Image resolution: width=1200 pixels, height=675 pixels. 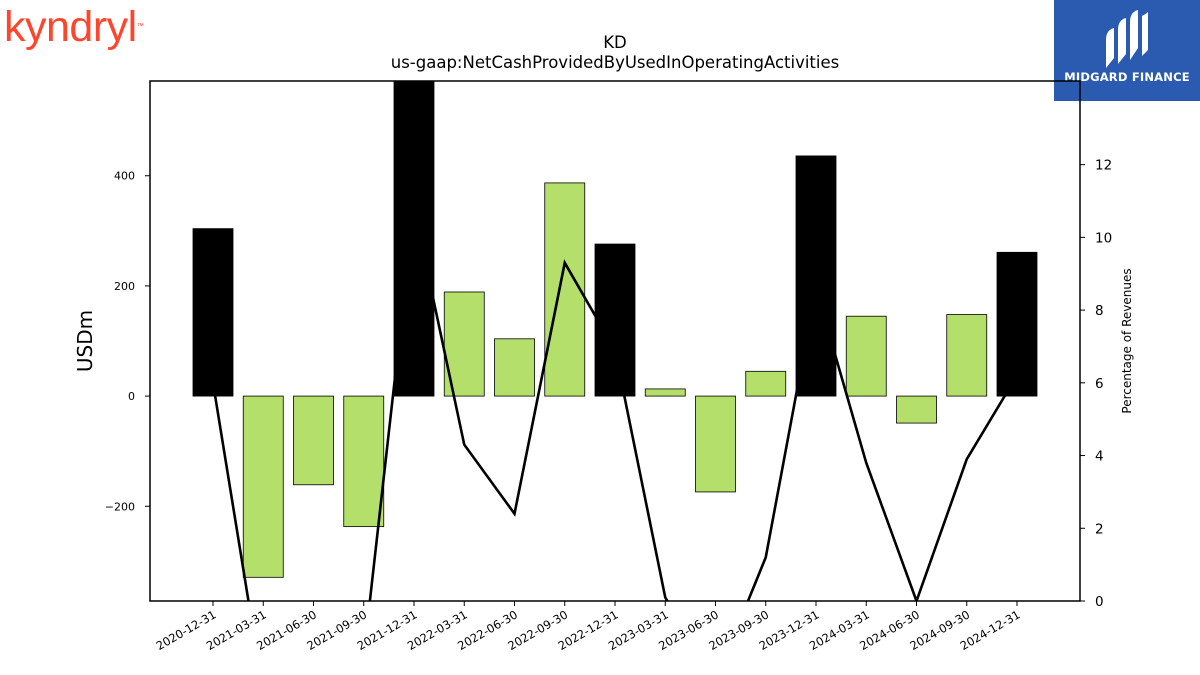 What do you see at coordinates (1099, 384) in the screenshot?
I see `y2-tick-label: 6` at bounding box center [1099, 384].